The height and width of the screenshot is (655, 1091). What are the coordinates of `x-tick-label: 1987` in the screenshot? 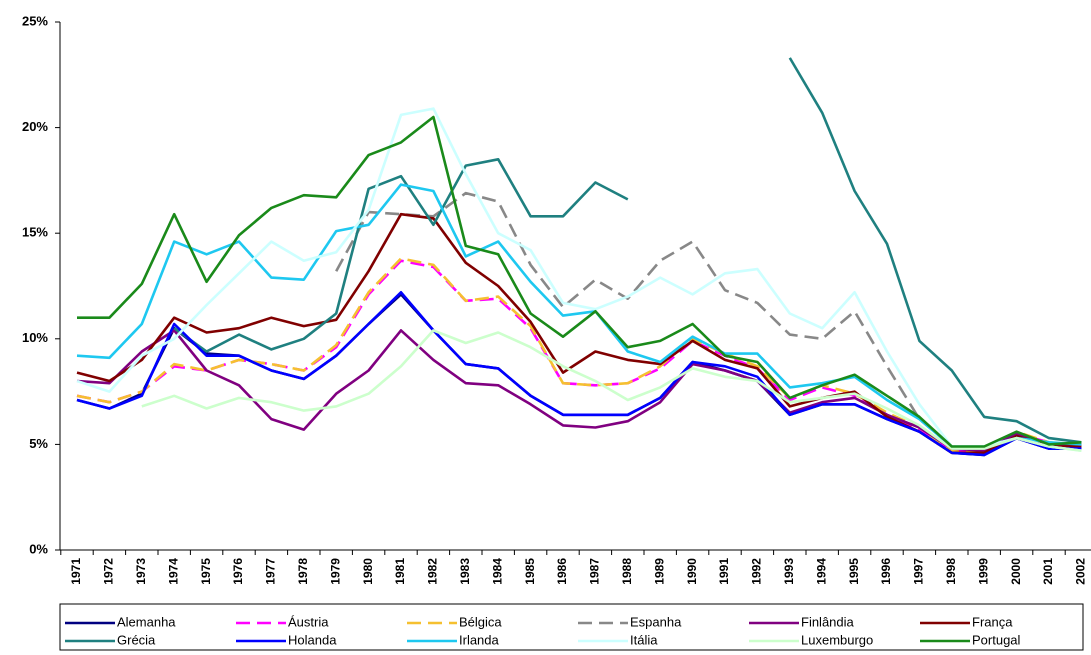 It's located at (595, 571).